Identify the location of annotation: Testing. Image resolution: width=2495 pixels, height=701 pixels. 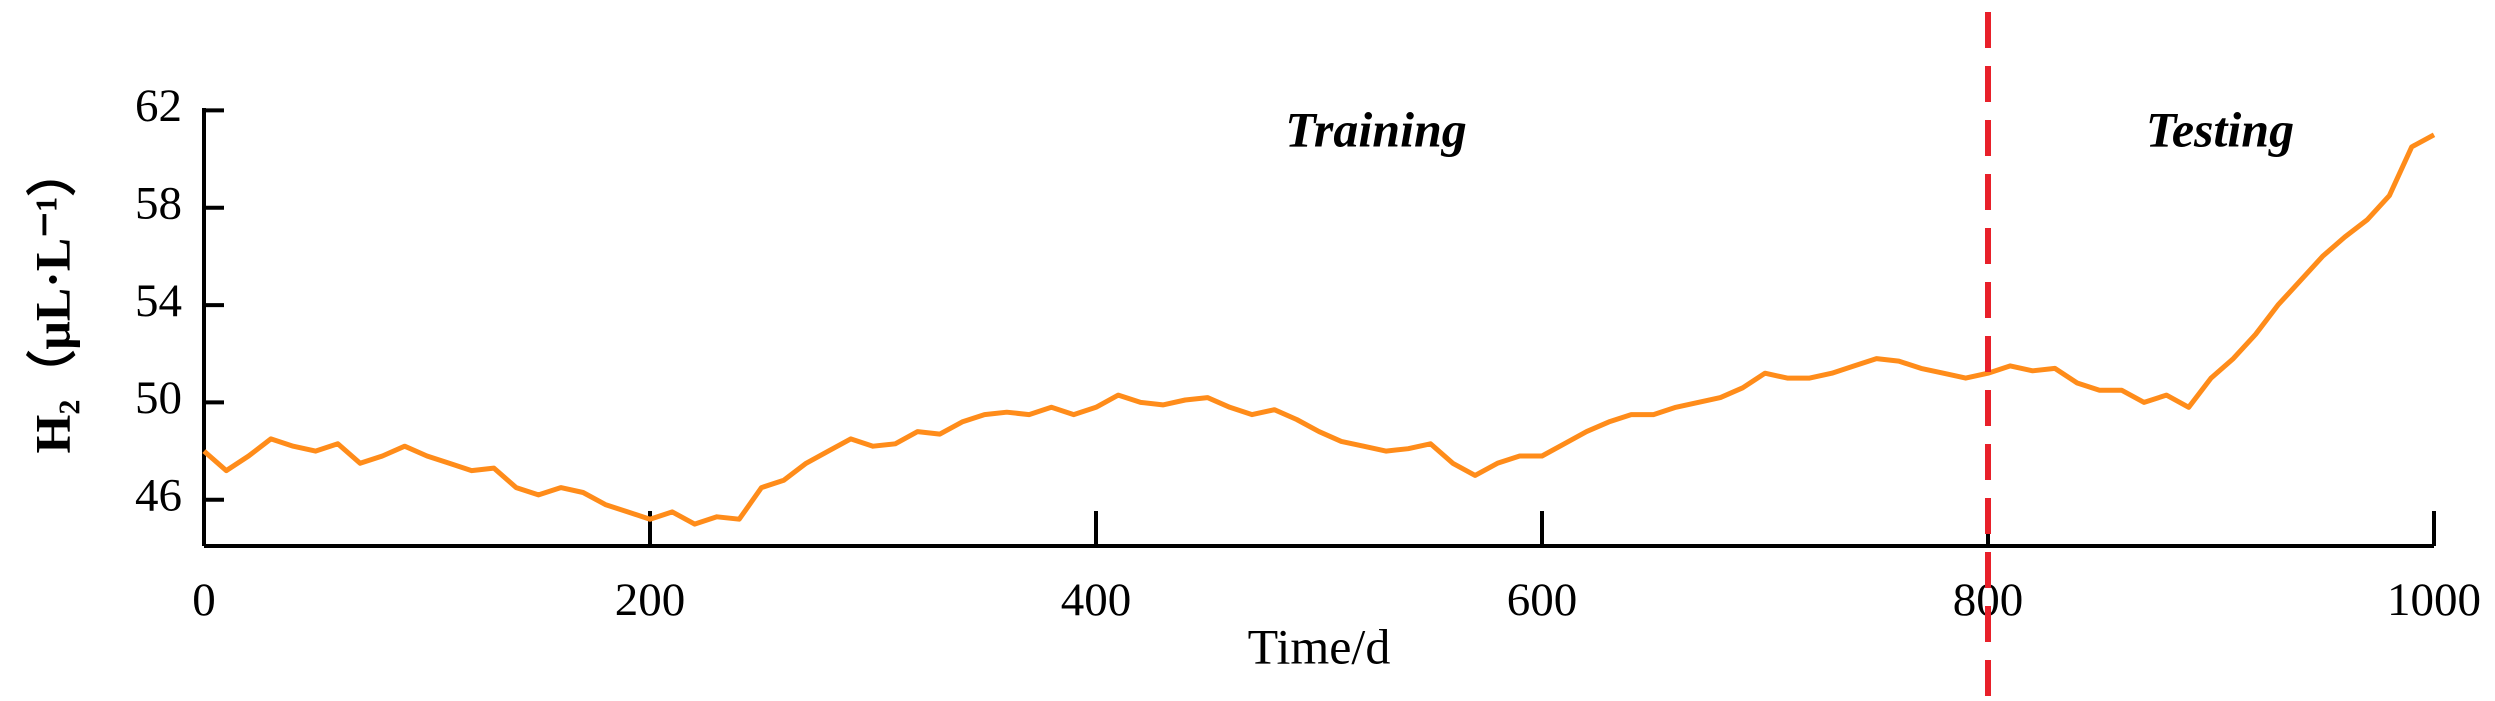
(2220, 129).